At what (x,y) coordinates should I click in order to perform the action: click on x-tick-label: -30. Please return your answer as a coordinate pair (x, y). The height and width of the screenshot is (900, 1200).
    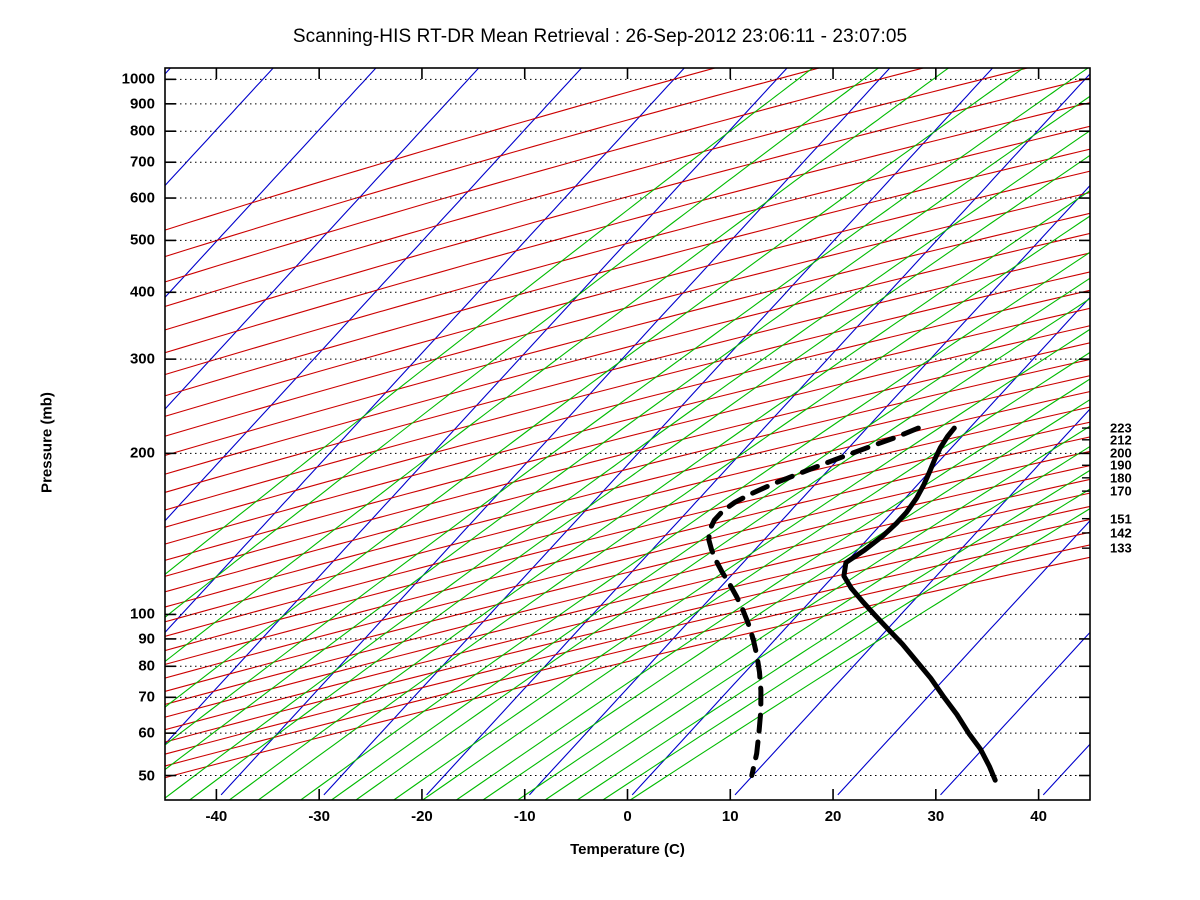
    Looking at the image, I should click on (319, 816).